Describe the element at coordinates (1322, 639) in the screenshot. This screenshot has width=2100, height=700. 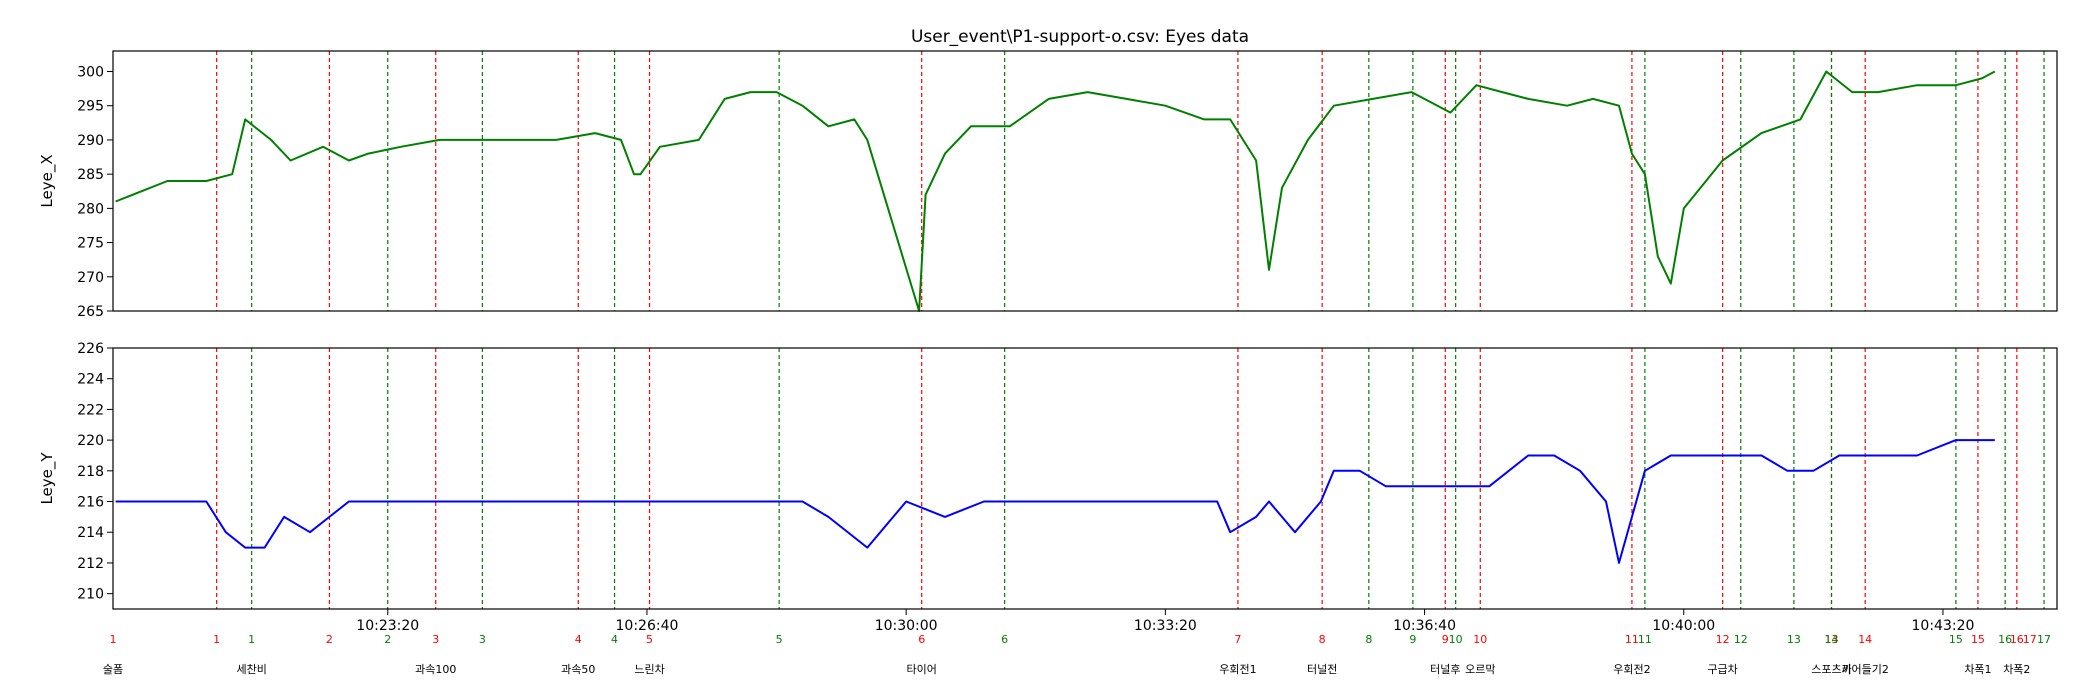
I see `event-number-start: 8` at that location.